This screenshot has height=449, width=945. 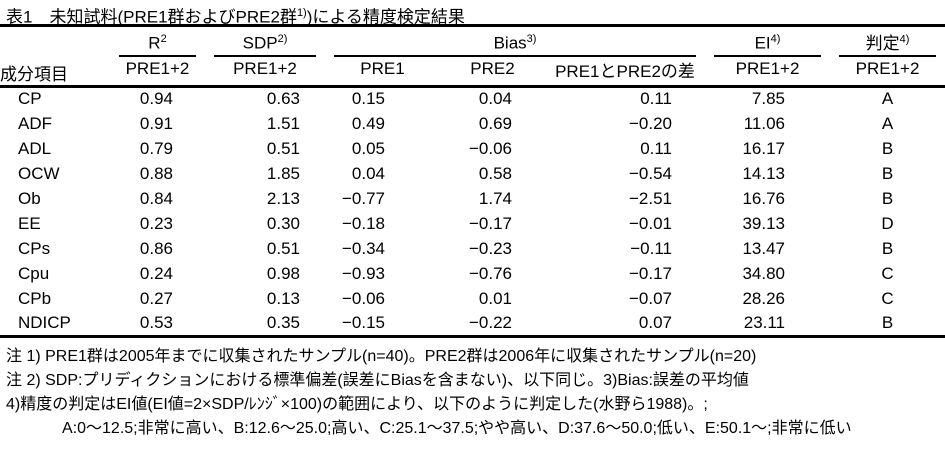 What do you see at coordinates (495, 198) in the screenshot?
I see `value-cell: 1.74` at bounding box center [495, 198].